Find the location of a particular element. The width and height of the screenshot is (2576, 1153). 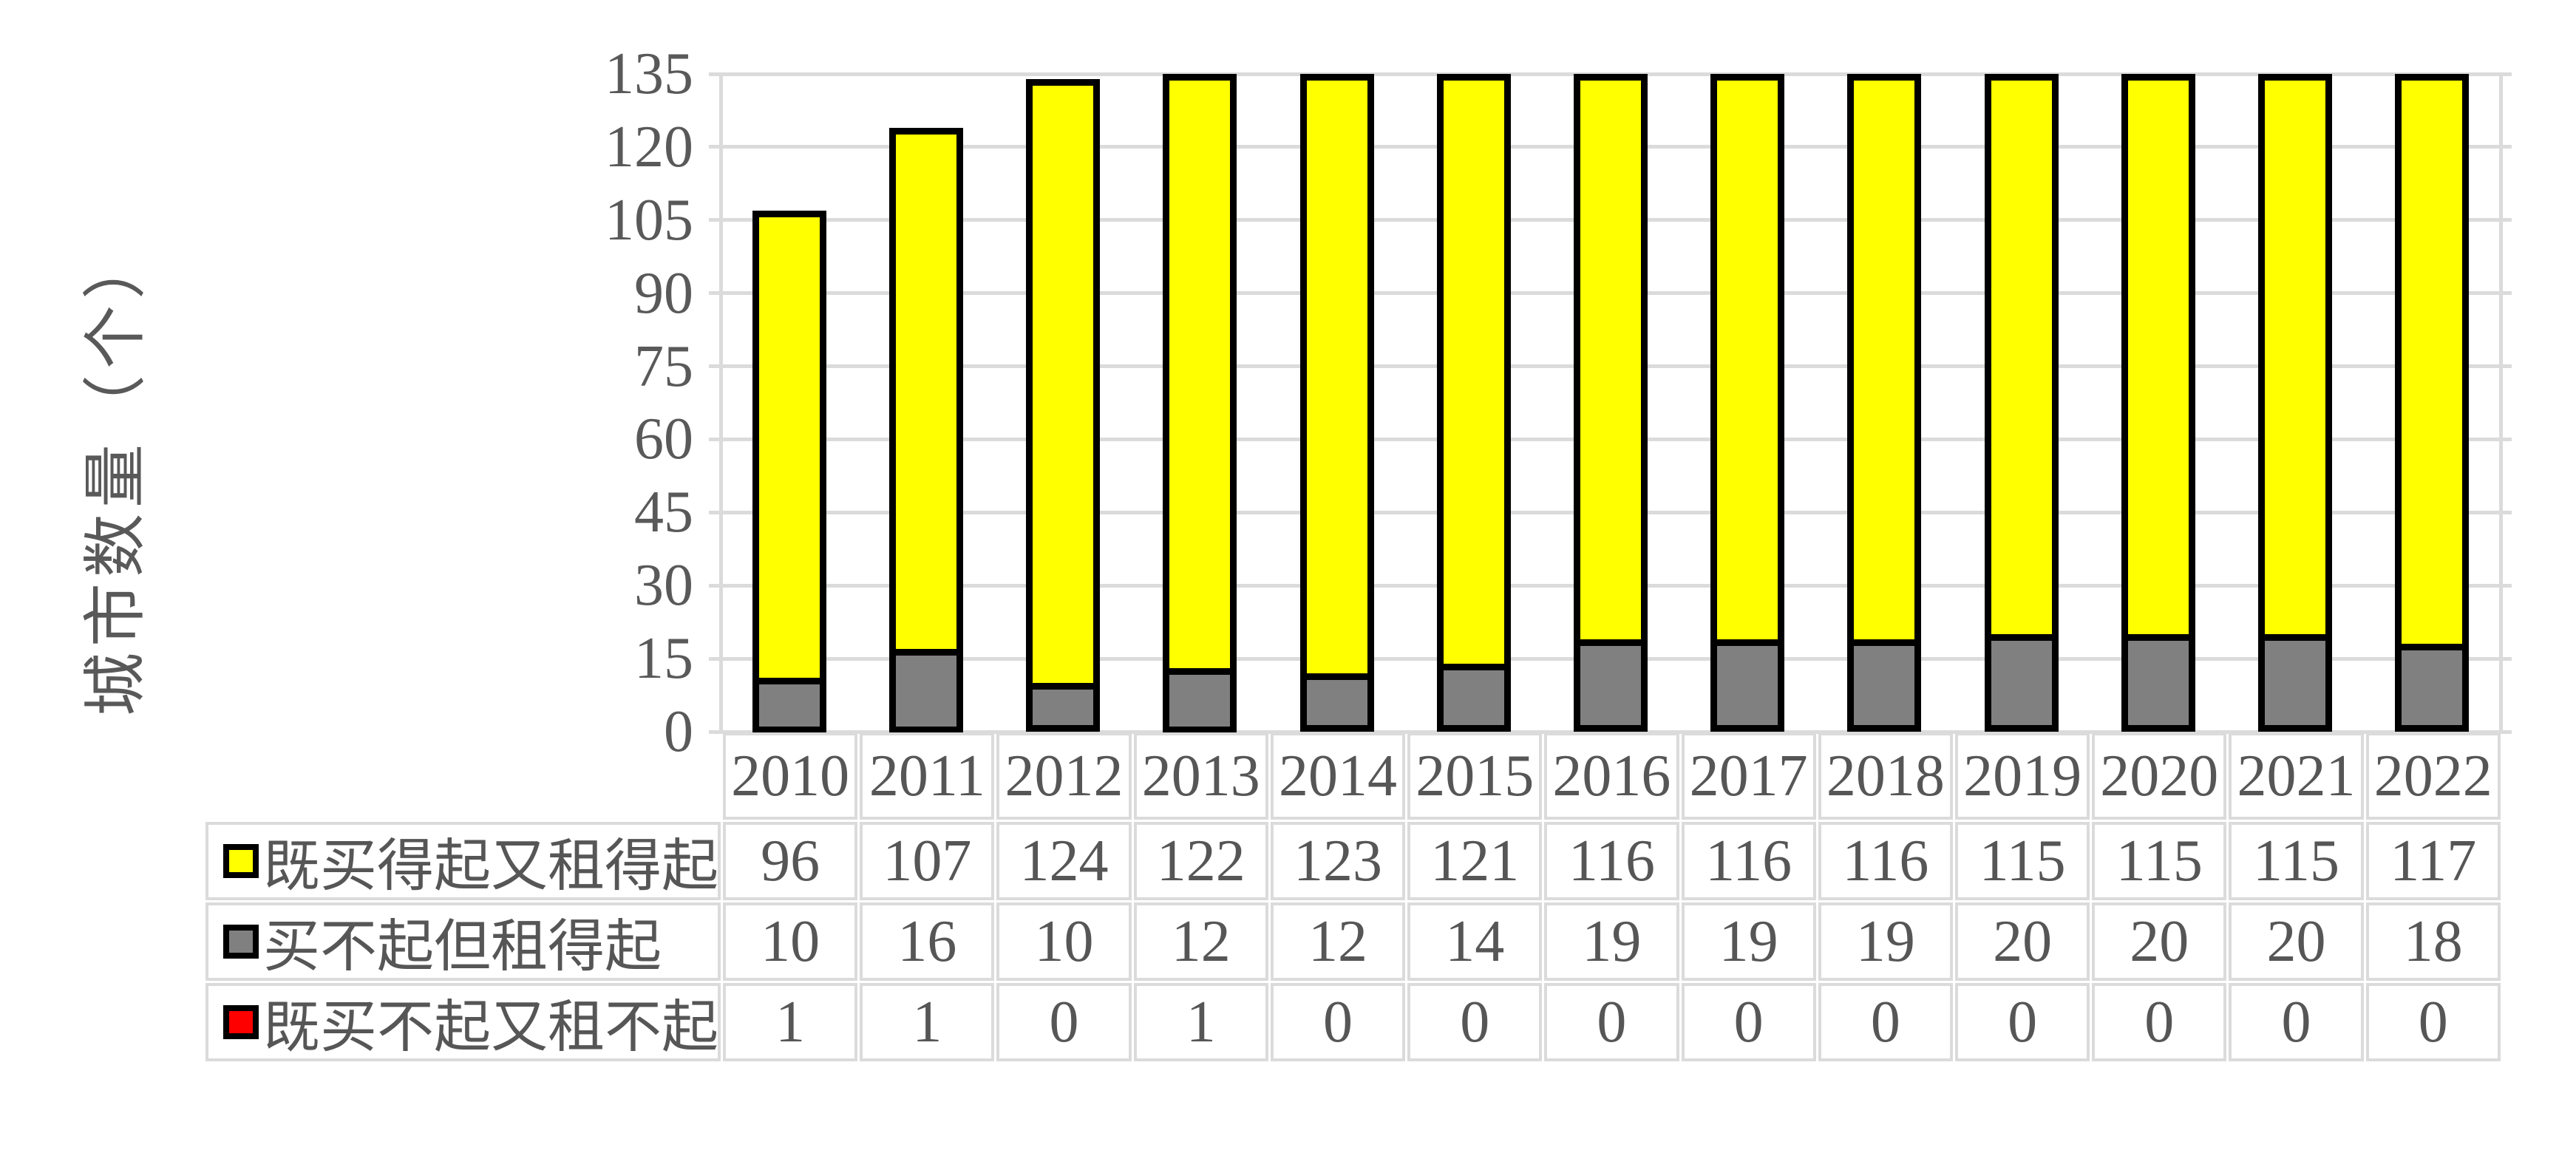

y-tick-label: 105 is located at coordinates (649, 220).